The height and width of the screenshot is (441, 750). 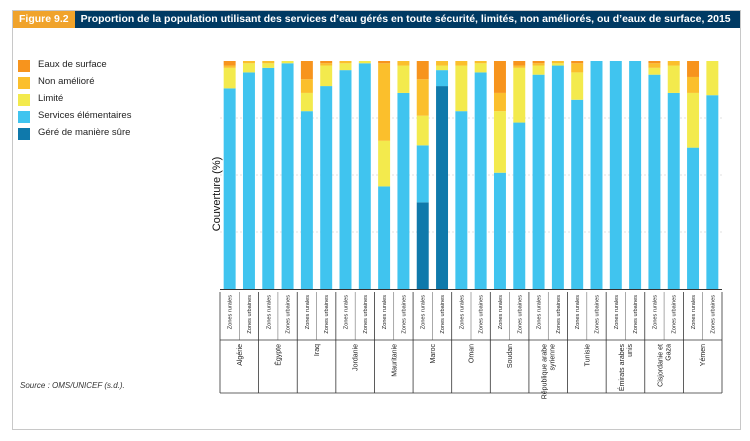 What do you see at coordinates (51, 98) in the screenshot?
I see `legend-label: Limité` at bounding box center [51, 98].